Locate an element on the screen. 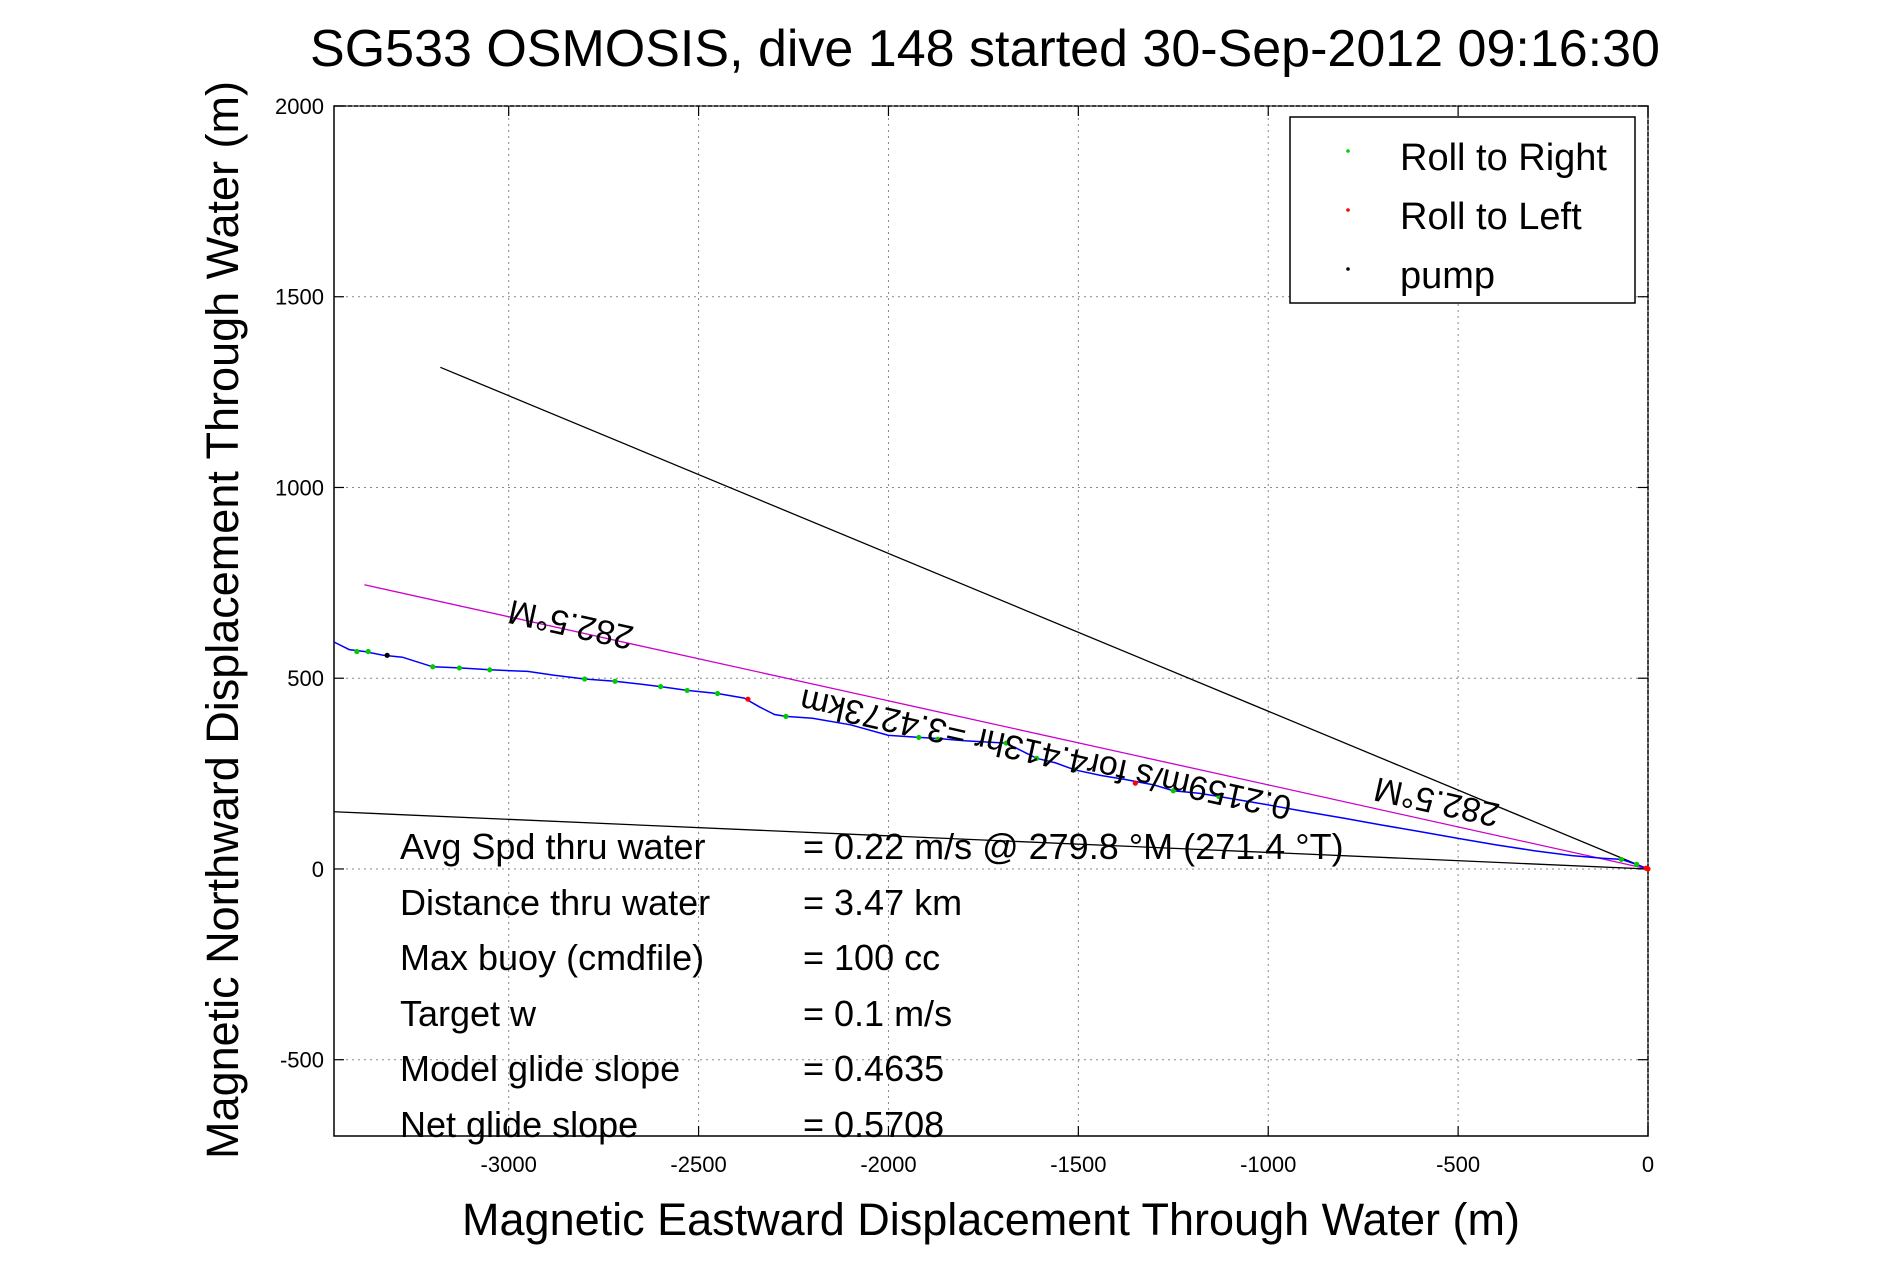 This screenshot has height=1262, width=1891. y-tick-label: 2000 is located at coordinates (299, 106).